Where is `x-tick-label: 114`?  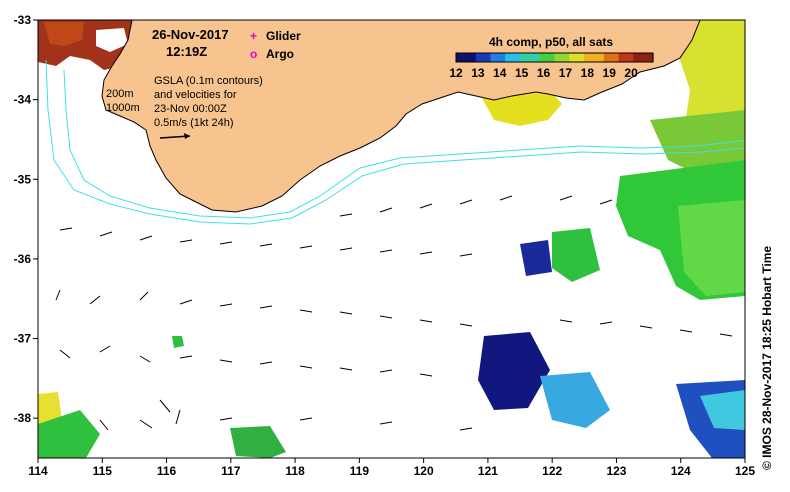
x-tick-label: 114 is located at coordinates (38, 471).